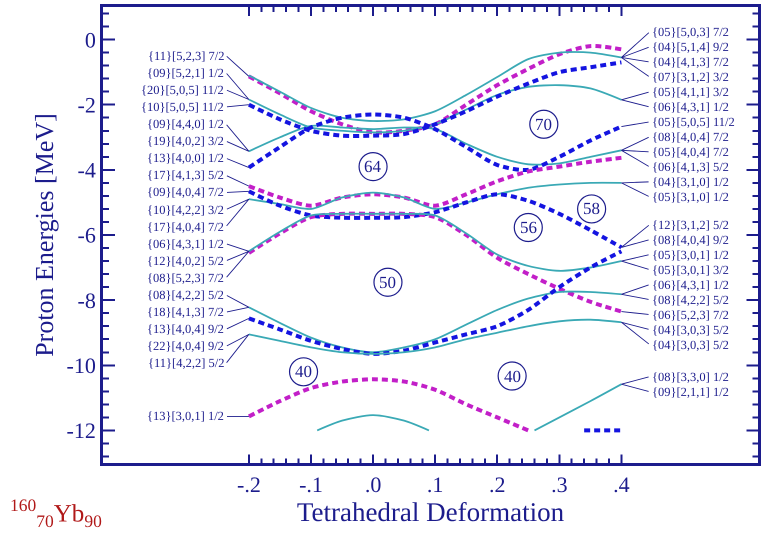 The image size is (765, 537). What do you see at coordinates (497, 485) in the screenshot?
I see `x-tick-label: .2` at bounding box center [497, 485].